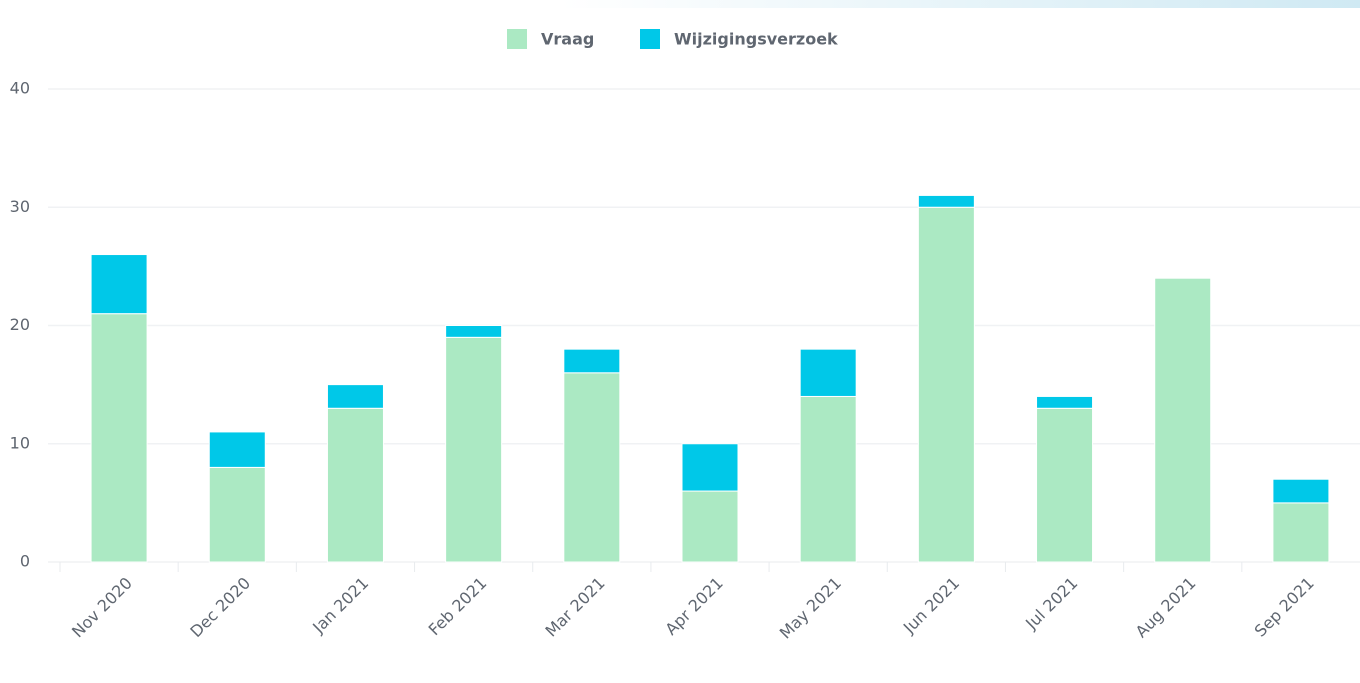 The width and height of the screenshot is (1360, 683). I want to click on x-tick-label: Apr 2021, so click(693, 605).